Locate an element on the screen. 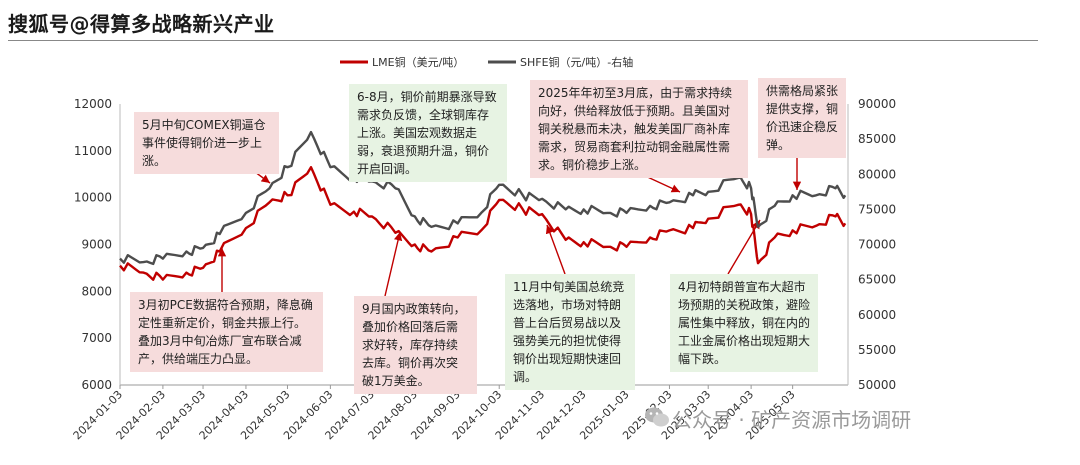 This screenshot has height=465, width=1080. y-left-tick-label: 6000 is located at coordinates (96, 385).